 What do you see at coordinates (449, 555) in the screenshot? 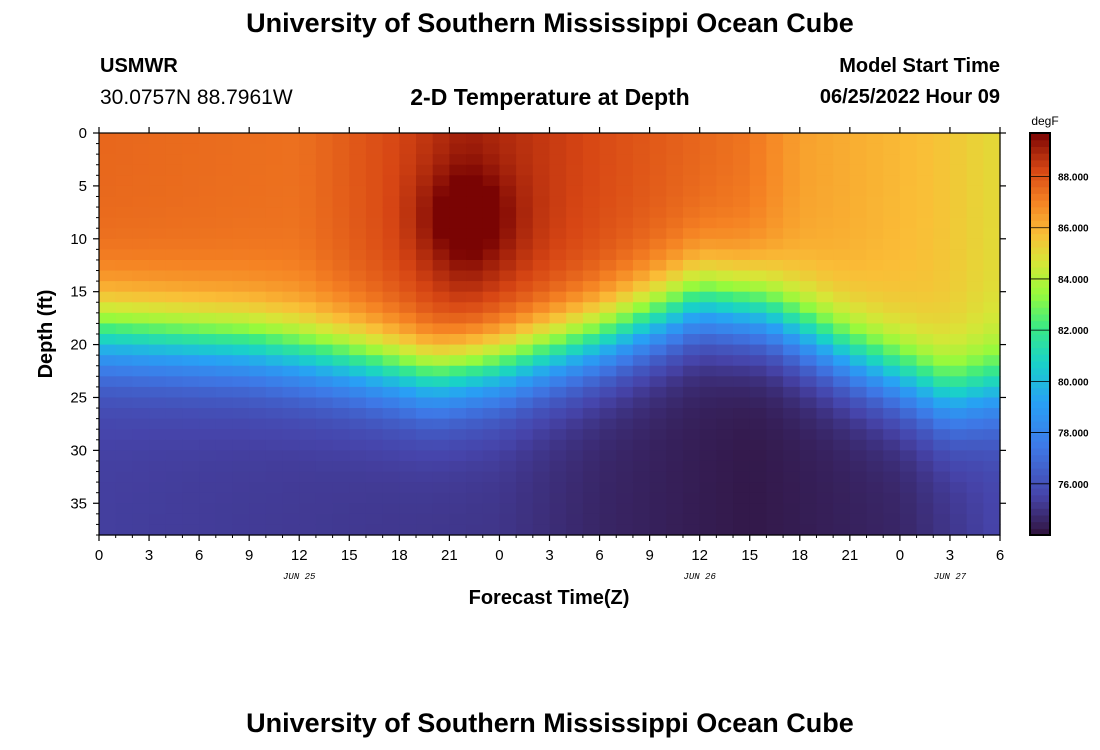
I see `x-tick-label: 21` at bounding box center [449, 555].